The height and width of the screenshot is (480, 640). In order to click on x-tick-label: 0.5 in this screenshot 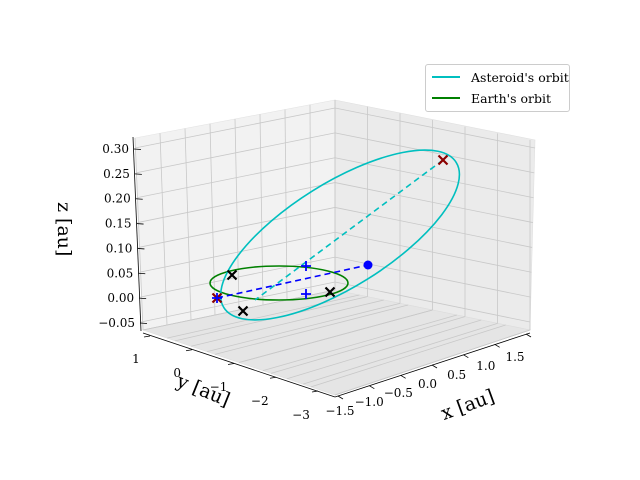, I will do `click(456, 375)`.